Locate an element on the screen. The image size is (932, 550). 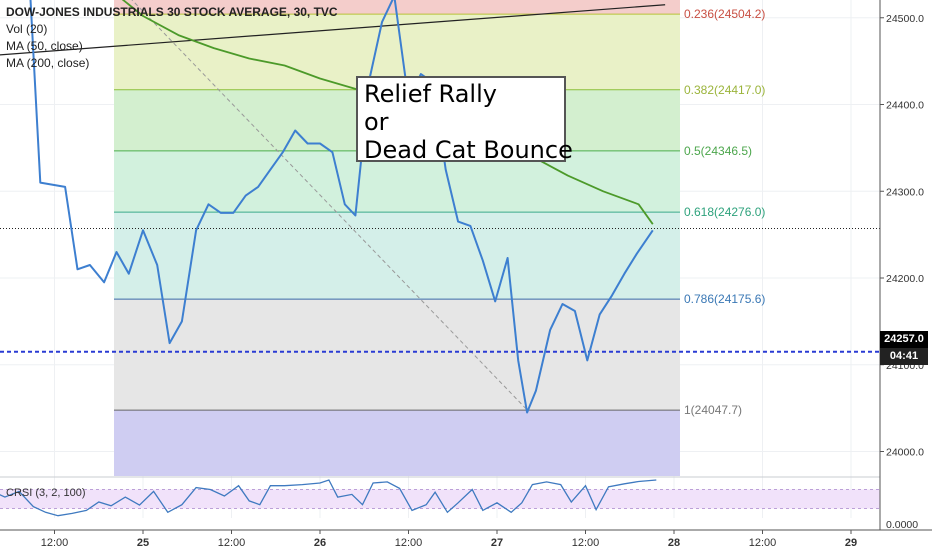
trend-line is located at coordinates (333, 30).